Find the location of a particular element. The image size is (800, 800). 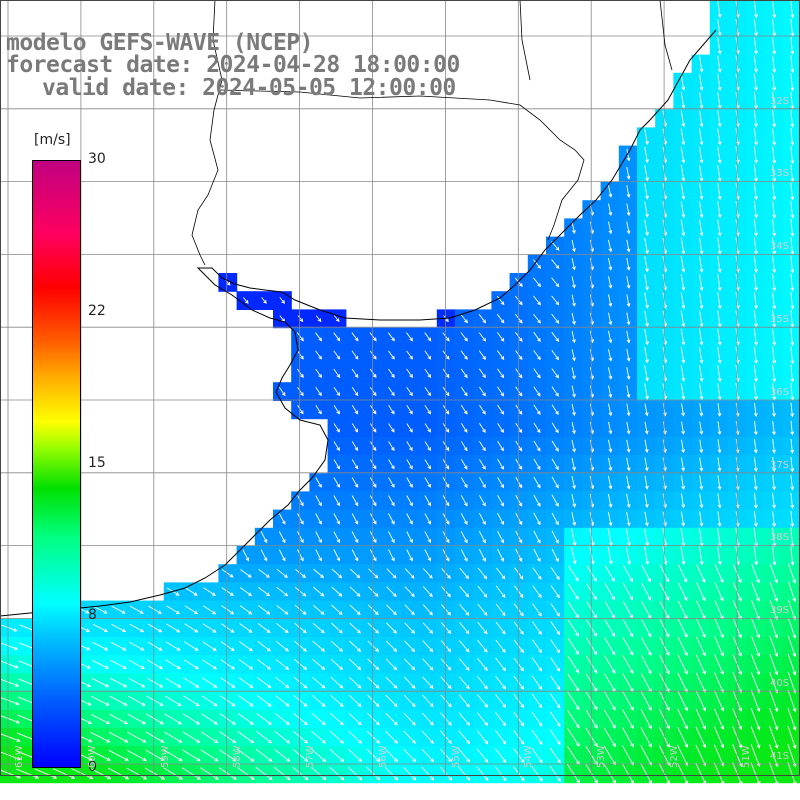

forecast-date: forecast date: 2024-04-28 18:00:00 is located at coordinates (233, 65).